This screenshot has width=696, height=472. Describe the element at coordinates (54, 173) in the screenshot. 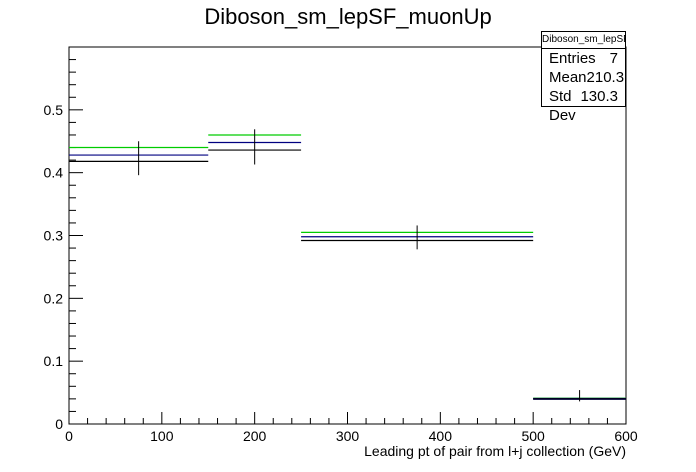

I see `y-tick-label: 0.4` at that location.